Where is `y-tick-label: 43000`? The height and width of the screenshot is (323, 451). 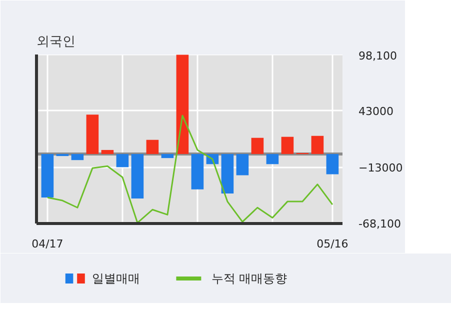
y-tick-label: 43000 is located at coordinates (376, 111).